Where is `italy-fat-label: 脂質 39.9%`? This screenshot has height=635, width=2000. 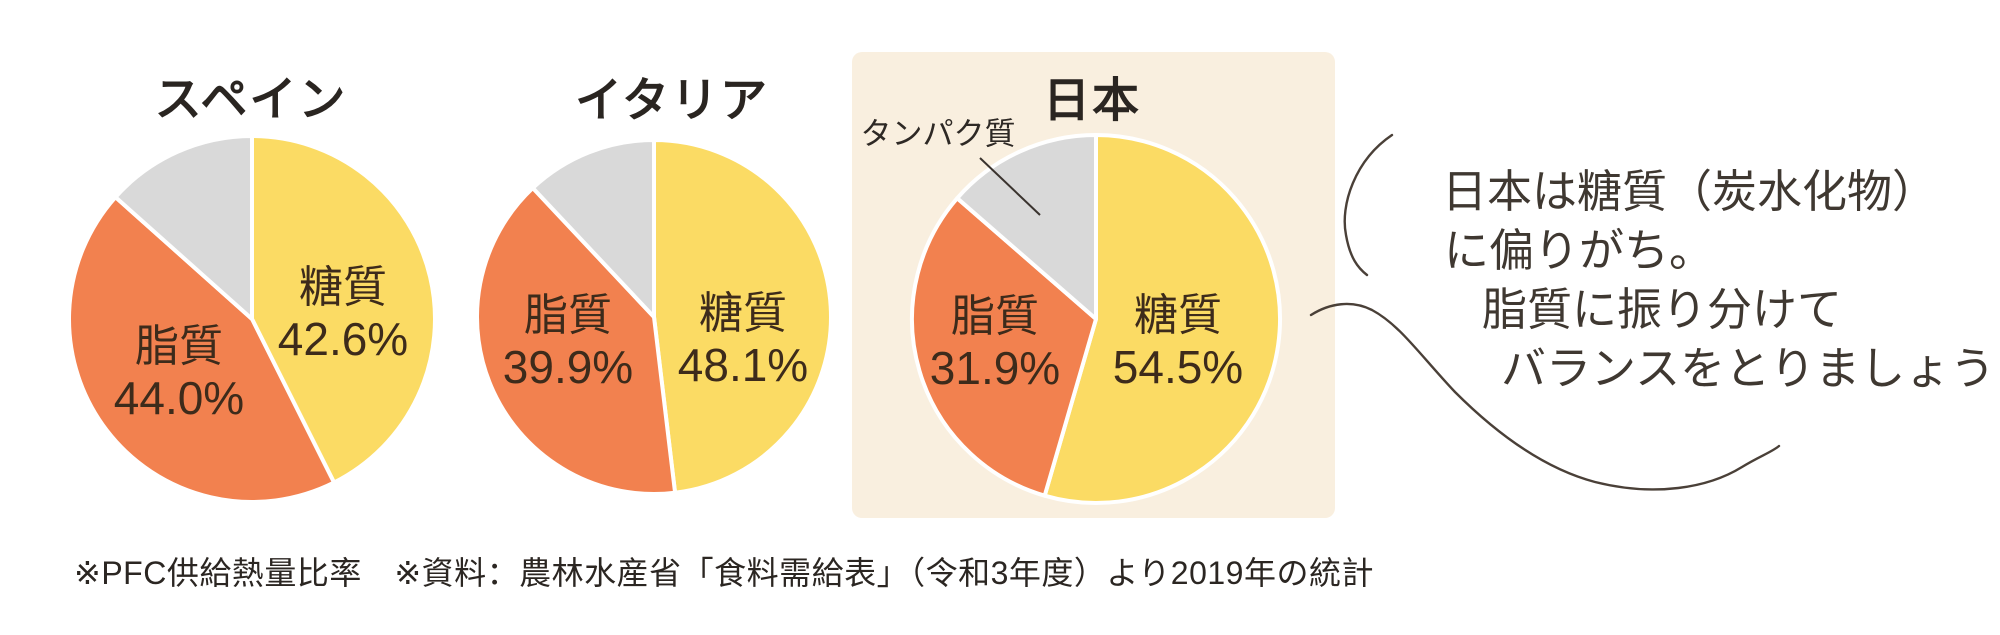 italy-fat-label: 脂質 39.9% is located at coordinates (568, 342).